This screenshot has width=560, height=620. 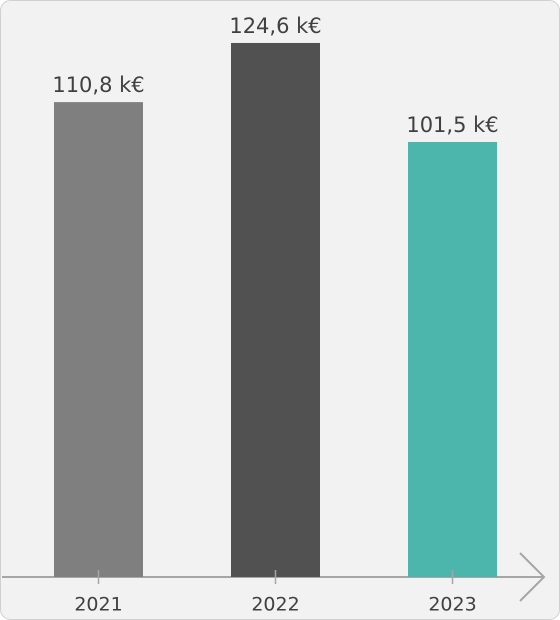 I want to click on x-tick-label: 2022, so click(x=275, y=605).